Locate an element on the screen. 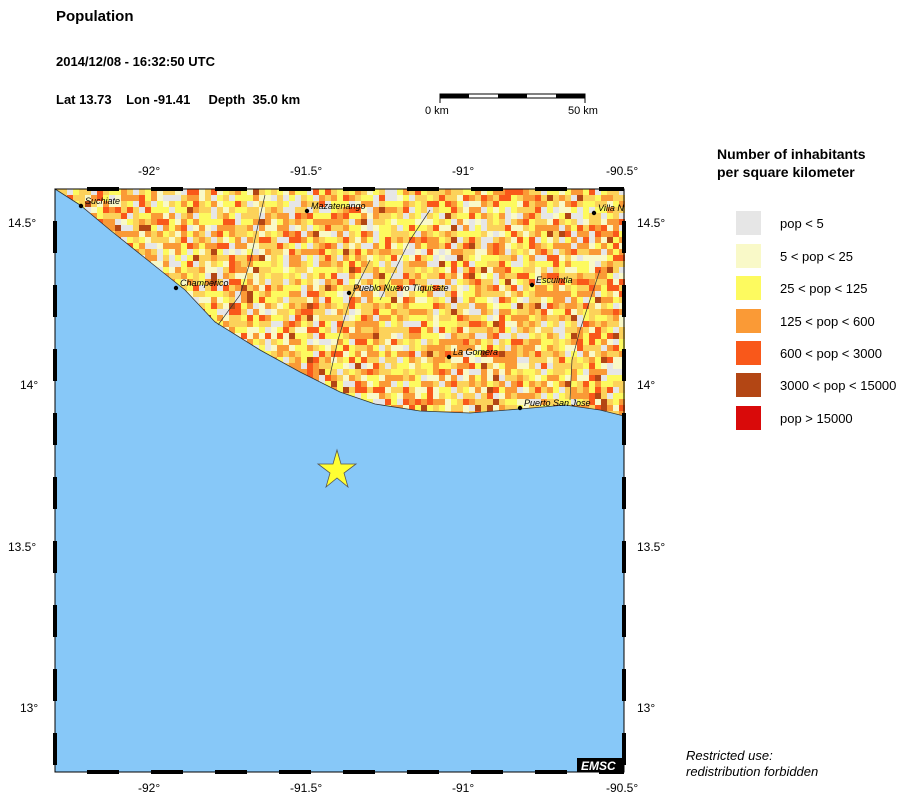 This screenshot has width=913, height=804. city-label: Villa N is located at coordinates (611, 208).